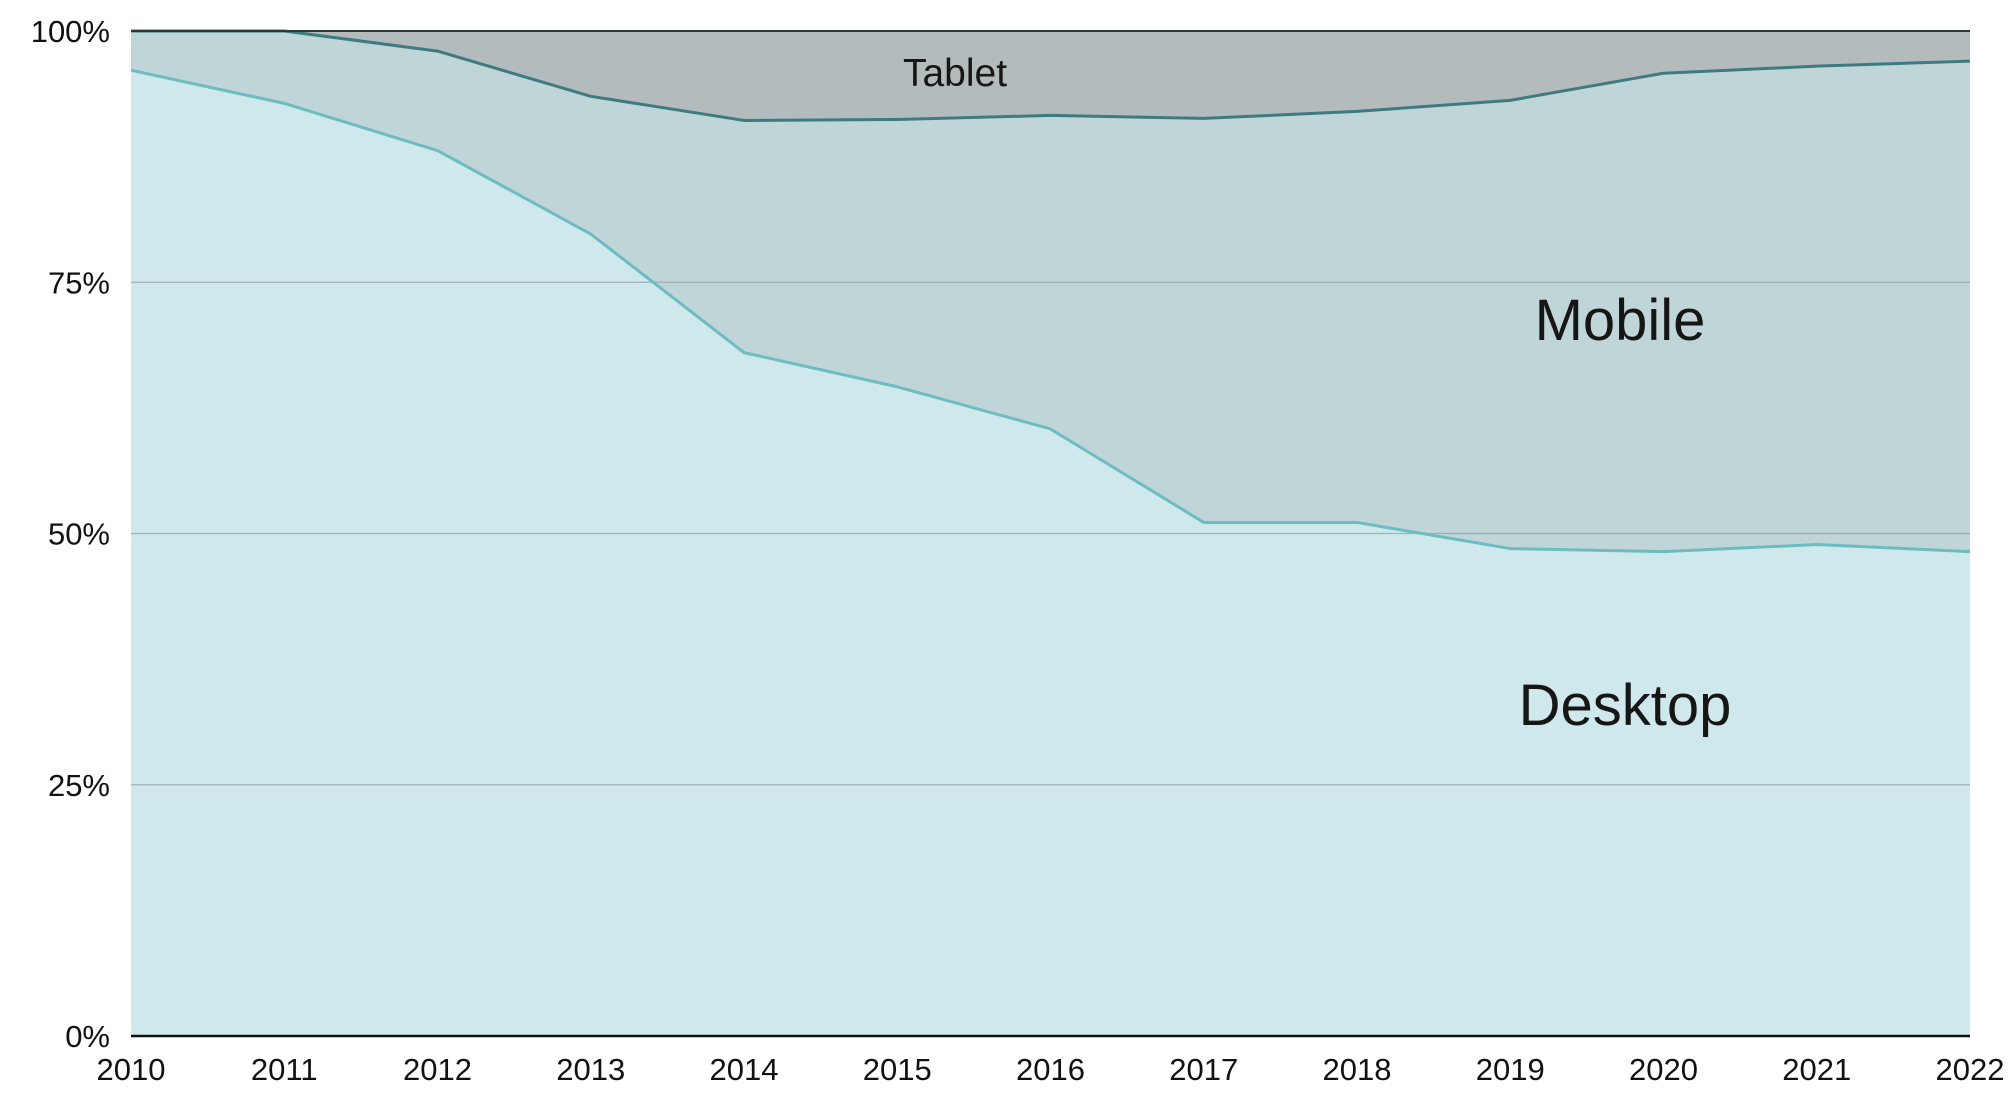 The width and height of the screenshot is (2016, 1116). I want to click on x-tick-label: 2021, so click(1816, 1069).